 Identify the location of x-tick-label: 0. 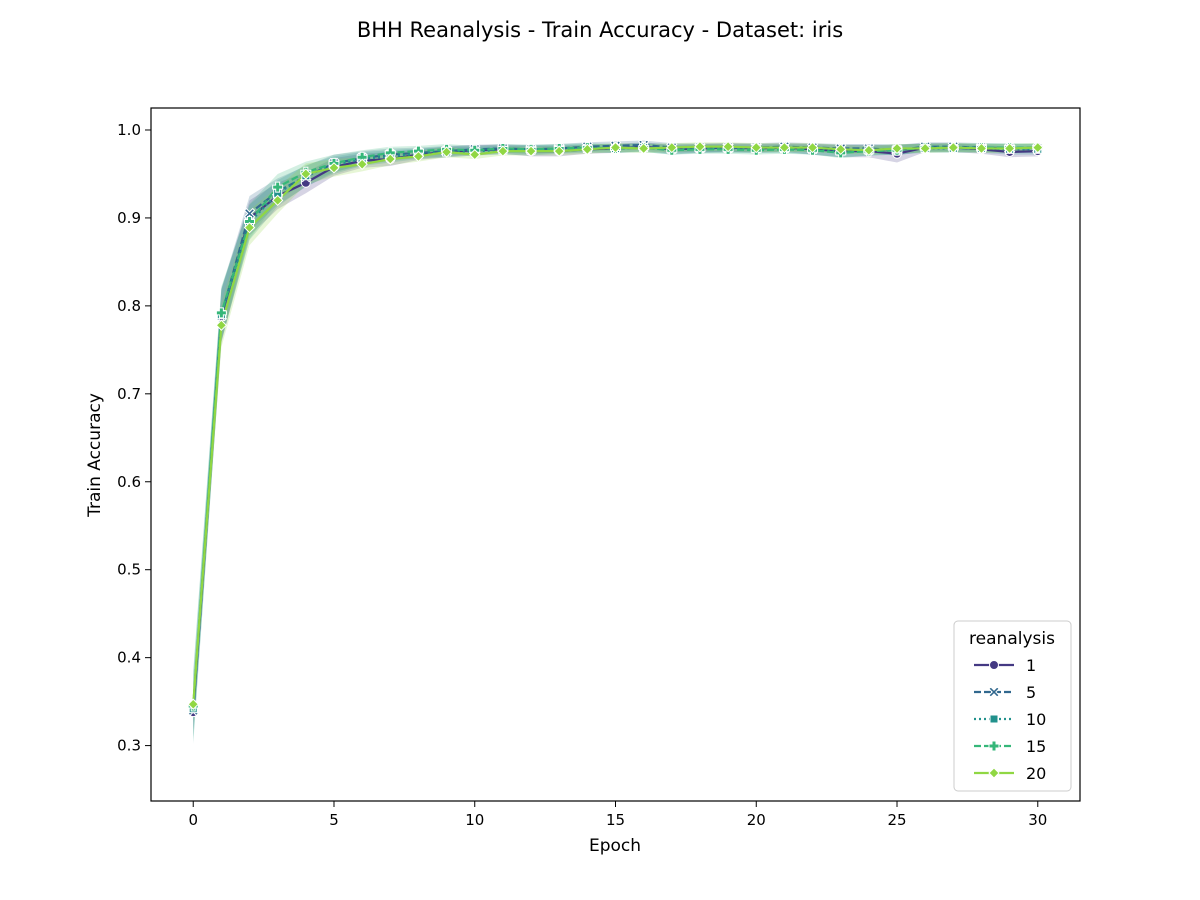
(193, 820).